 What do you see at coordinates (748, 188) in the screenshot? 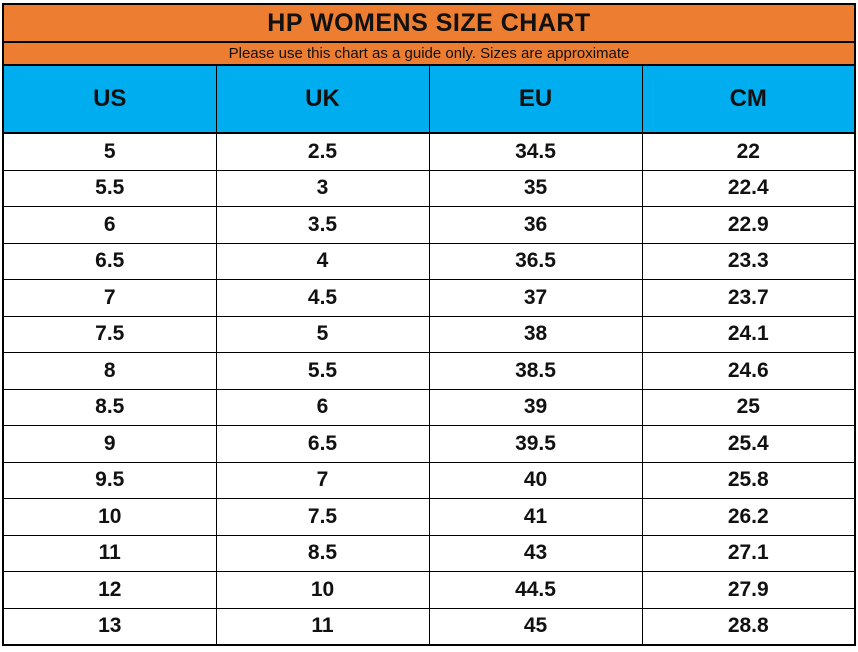
I see `size-cell: 22.4` at bounding box center [748, 188].